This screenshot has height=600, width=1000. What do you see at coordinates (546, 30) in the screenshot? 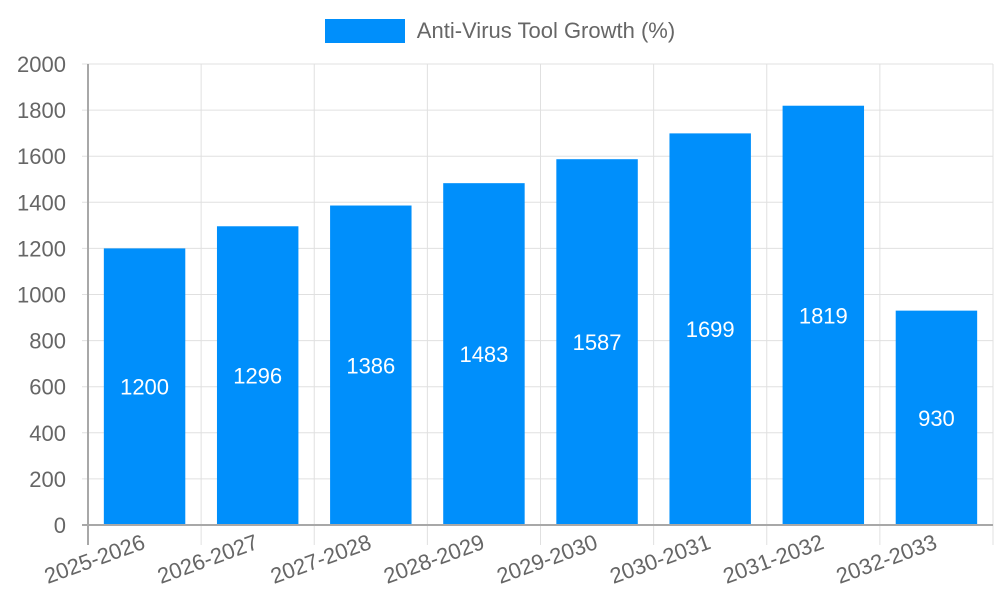
I see `legend-label: Anti-Virus Tool Growth (%)` at bounding box center [546, 30].